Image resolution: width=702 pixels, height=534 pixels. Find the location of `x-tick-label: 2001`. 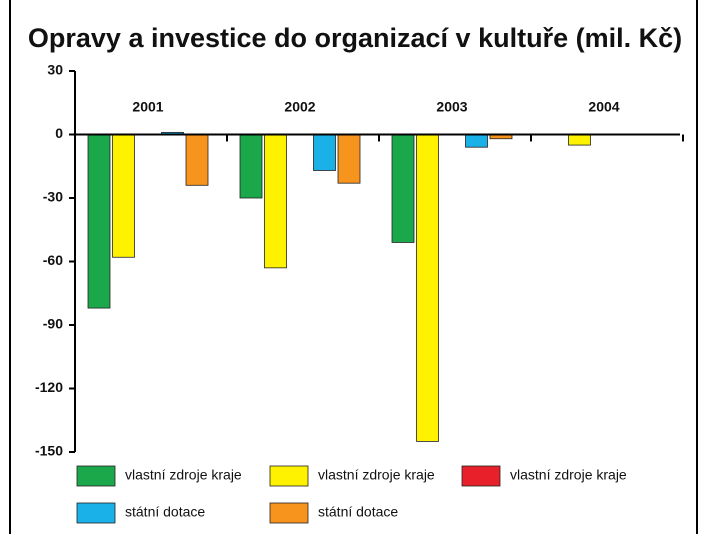

x-tick-label: 2001 is located at coordinates (147, 107).